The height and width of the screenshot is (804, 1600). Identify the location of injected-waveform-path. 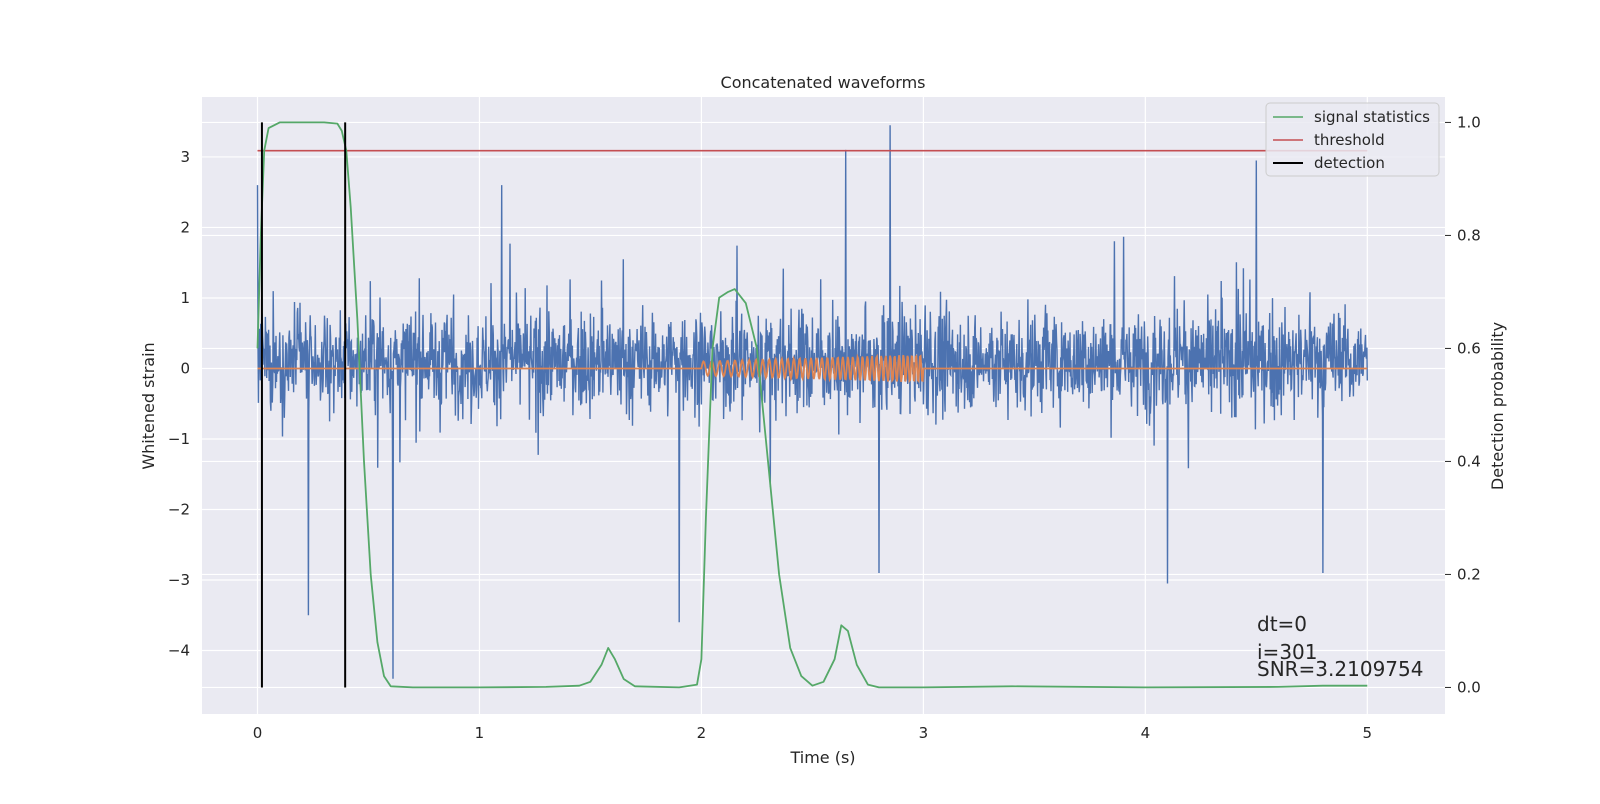
(812, 368).